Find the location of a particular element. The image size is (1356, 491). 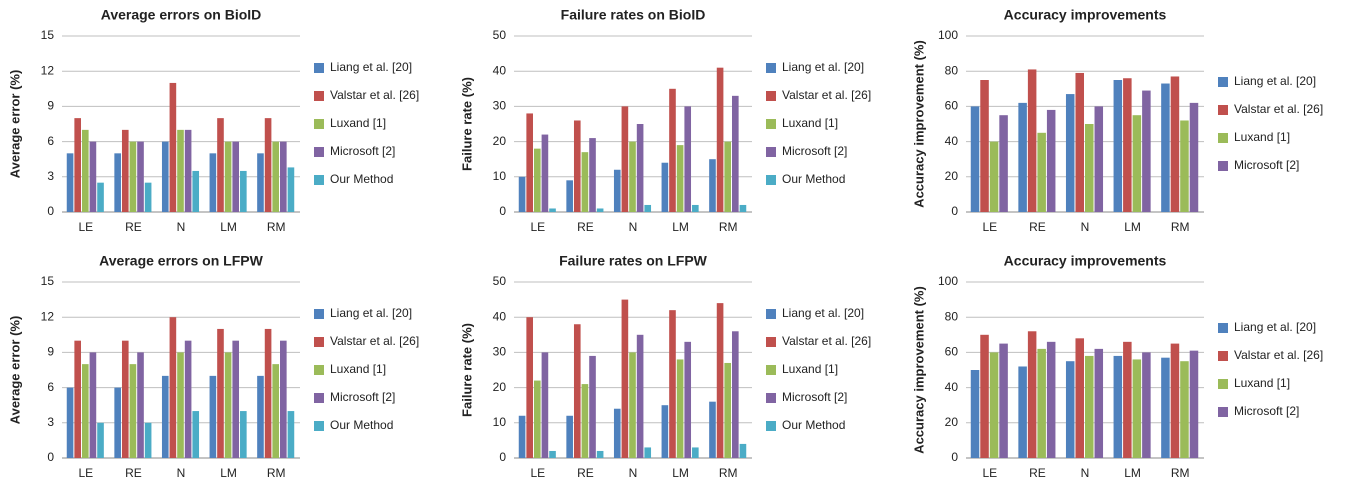

chart-title: Failure rates on BioID is located at coordinates (633, 15).